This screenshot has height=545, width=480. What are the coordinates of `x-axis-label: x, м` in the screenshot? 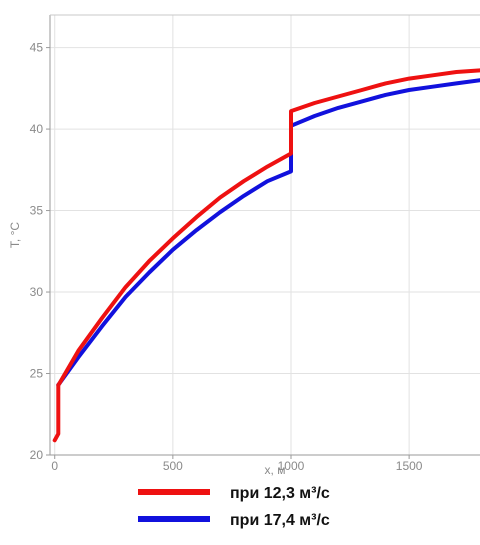 It's located at (275, 470).